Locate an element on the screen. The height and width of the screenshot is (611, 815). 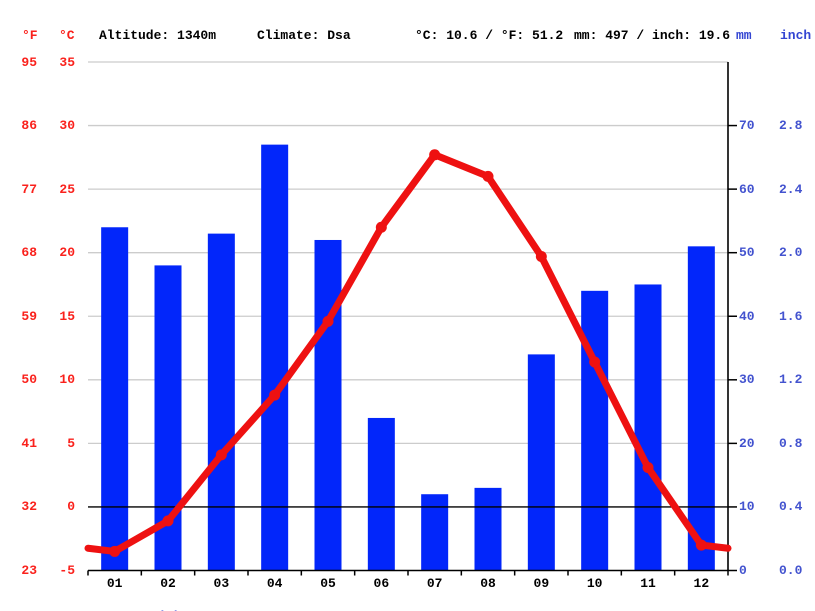
precip-axis-label-mm: 10 is located at coordinates (747, 507).